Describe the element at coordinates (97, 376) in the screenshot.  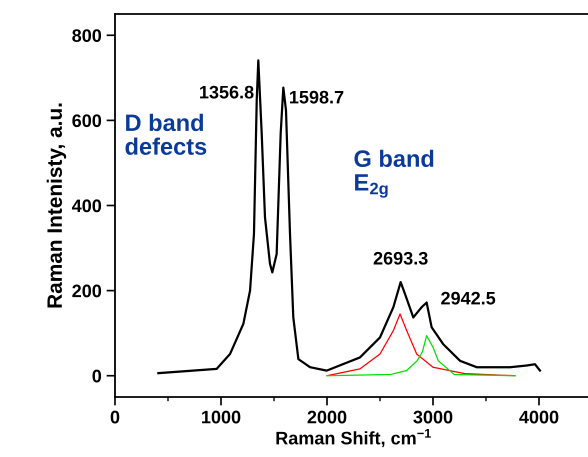
I see `y-tick-label: 0` at that location.